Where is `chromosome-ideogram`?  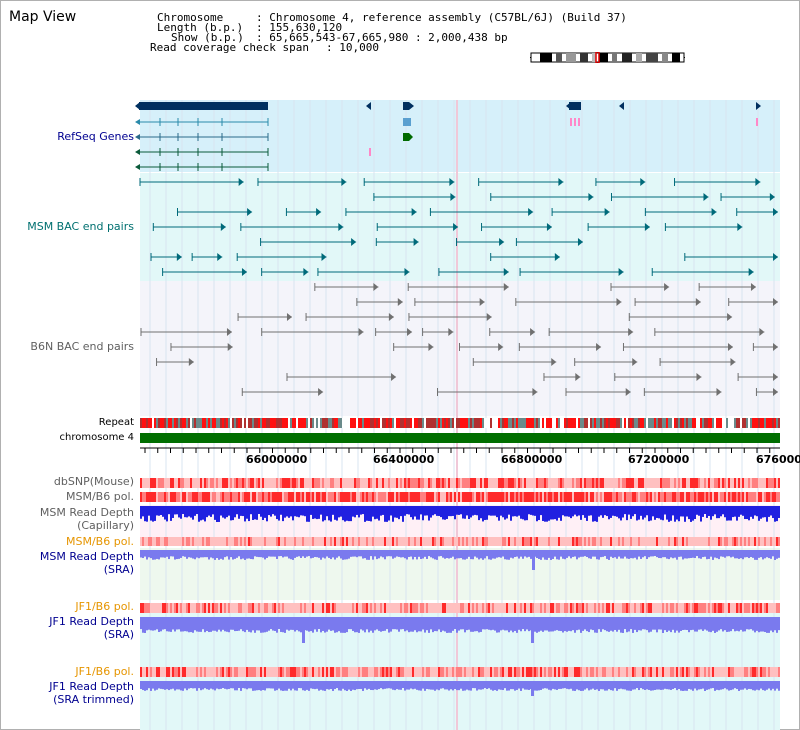
chromosome-ideogram is located at coordinates (607, 57).